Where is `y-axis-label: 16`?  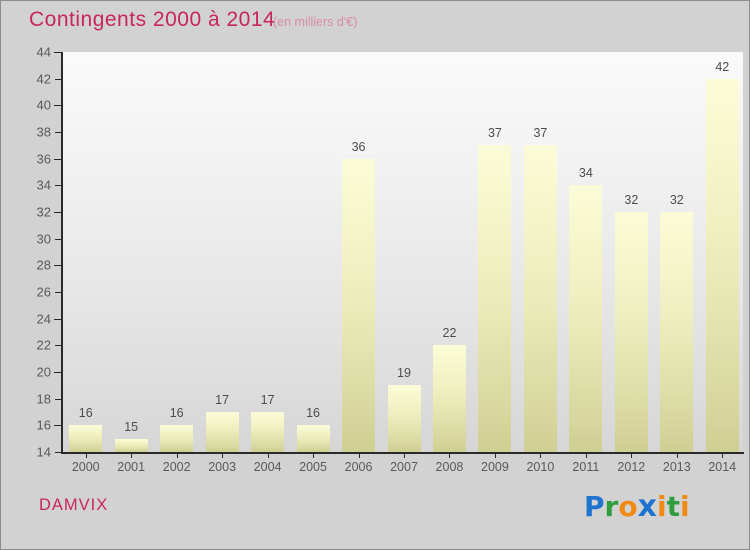 y-axis-label: 16 is located at coordinates (43, 425).